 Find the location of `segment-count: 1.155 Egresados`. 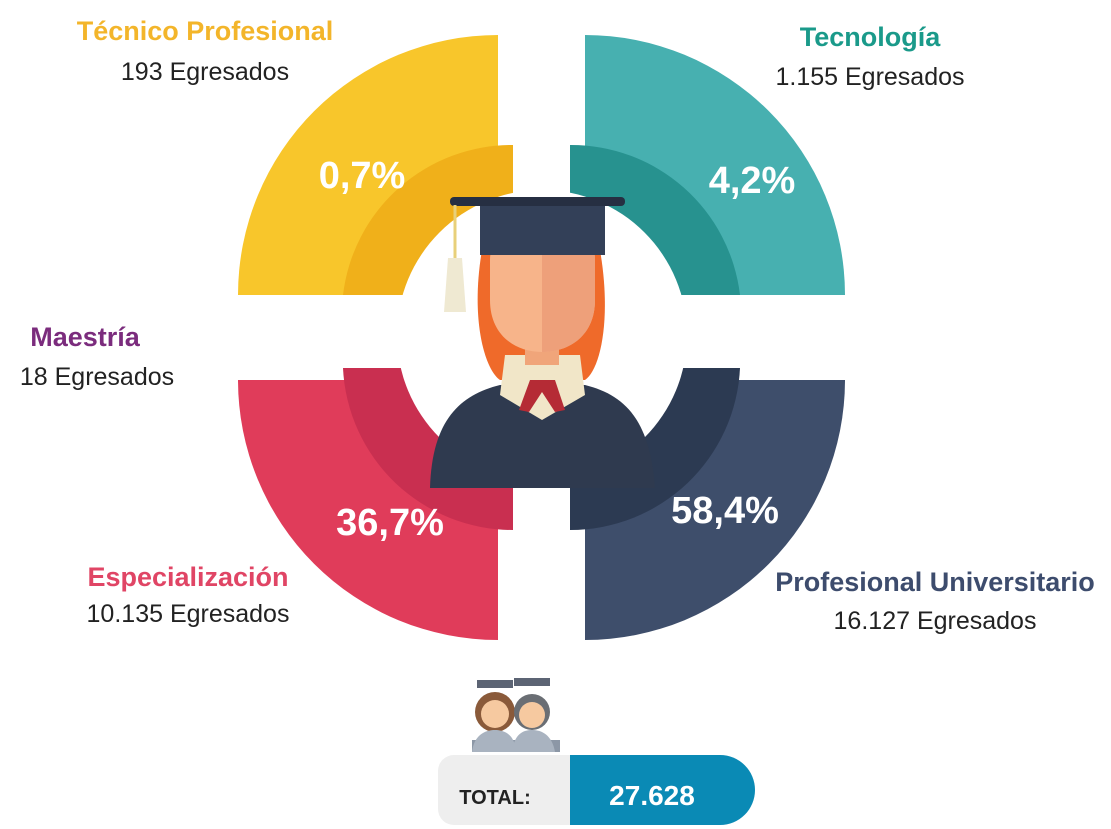

segment-count: 1.155 Egresados is located at coordinates (869, 77).